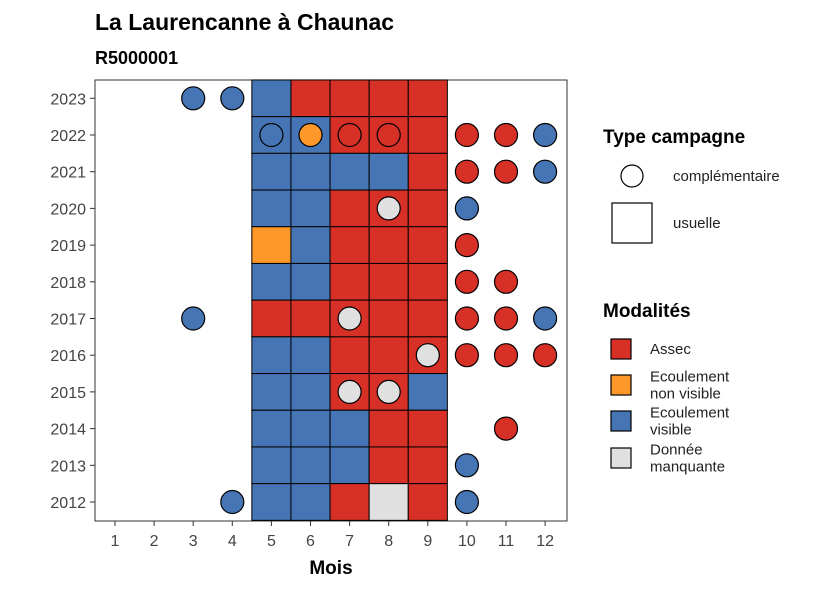 This screenshot has width=826, height=590. I want to click on x-tick-label: 10, so click(467, 541).